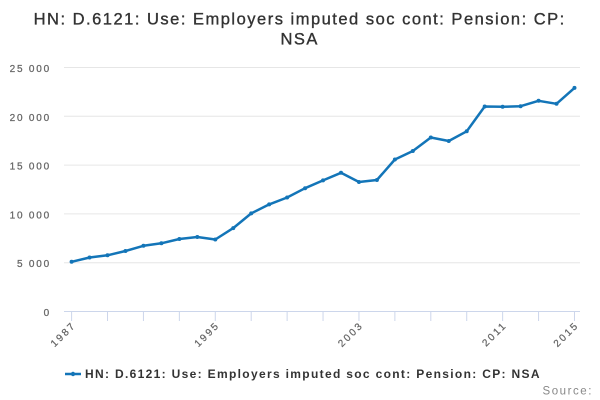 The width and height of the screenshot is (600, 400). I want to click on svg-text: 1987, so click(64, 335).